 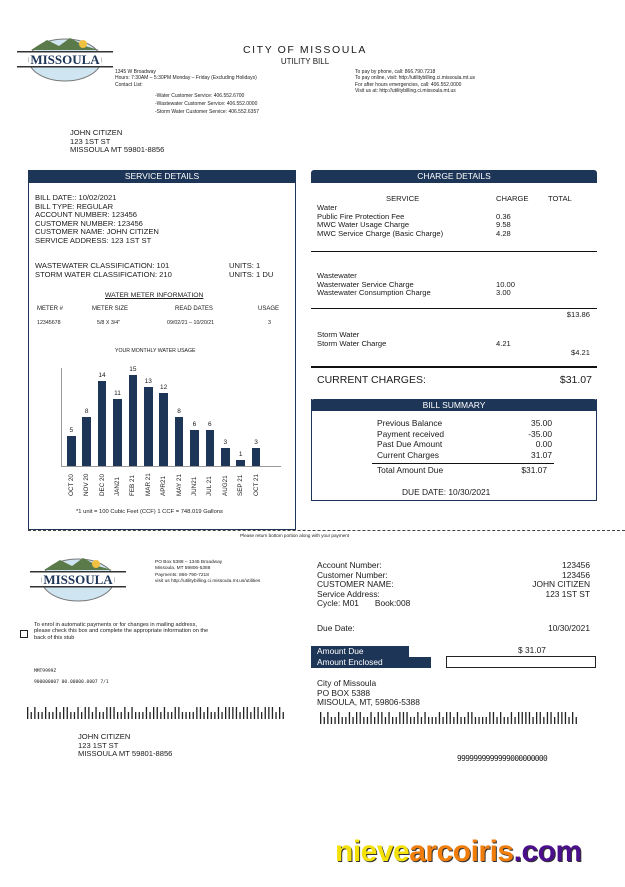 I want to click on scanline: 9999999999999000000000, so click(x=502, y=758).